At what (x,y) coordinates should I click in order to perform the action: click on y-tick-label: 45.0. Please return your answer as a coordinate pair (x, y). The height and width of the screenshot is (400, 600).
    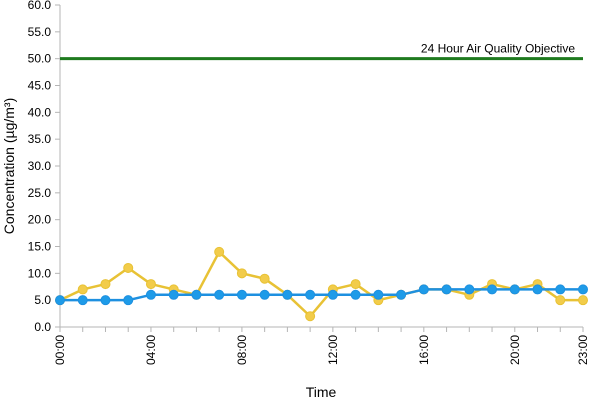
    Looking at the image, I should click on (40, 86).